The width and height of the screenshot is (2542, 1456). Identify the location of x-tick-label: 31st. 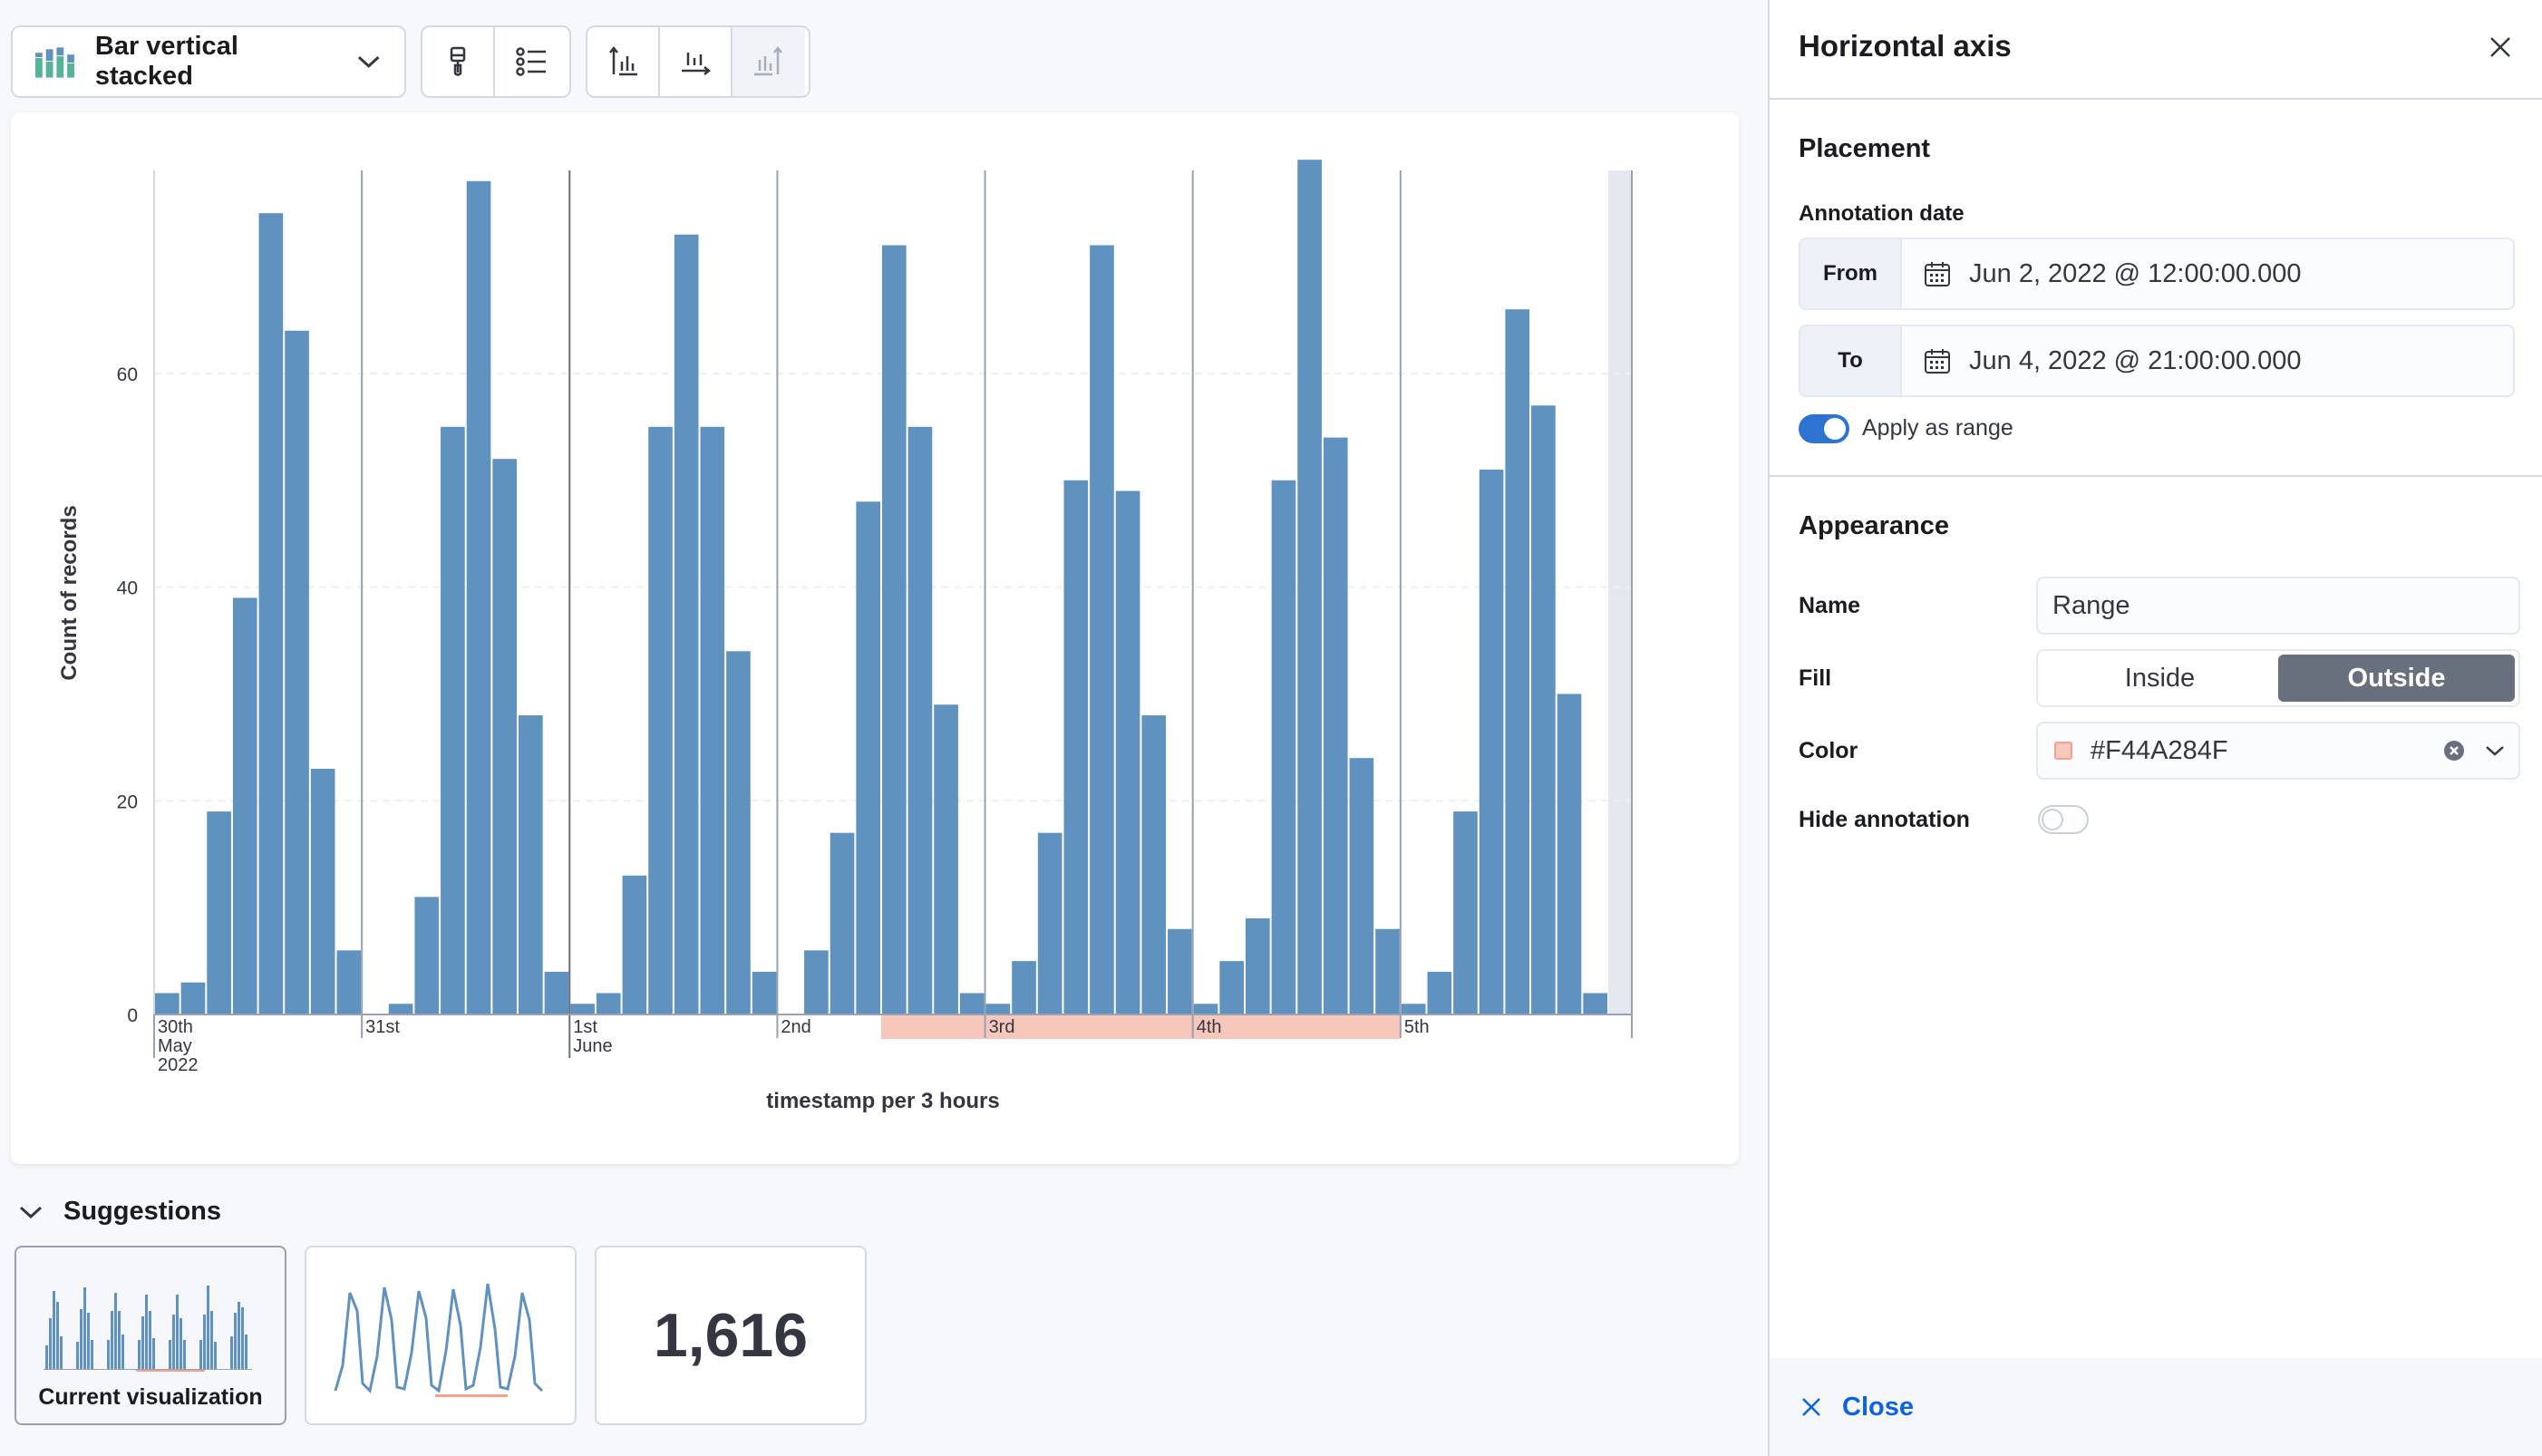
(382, 1027).